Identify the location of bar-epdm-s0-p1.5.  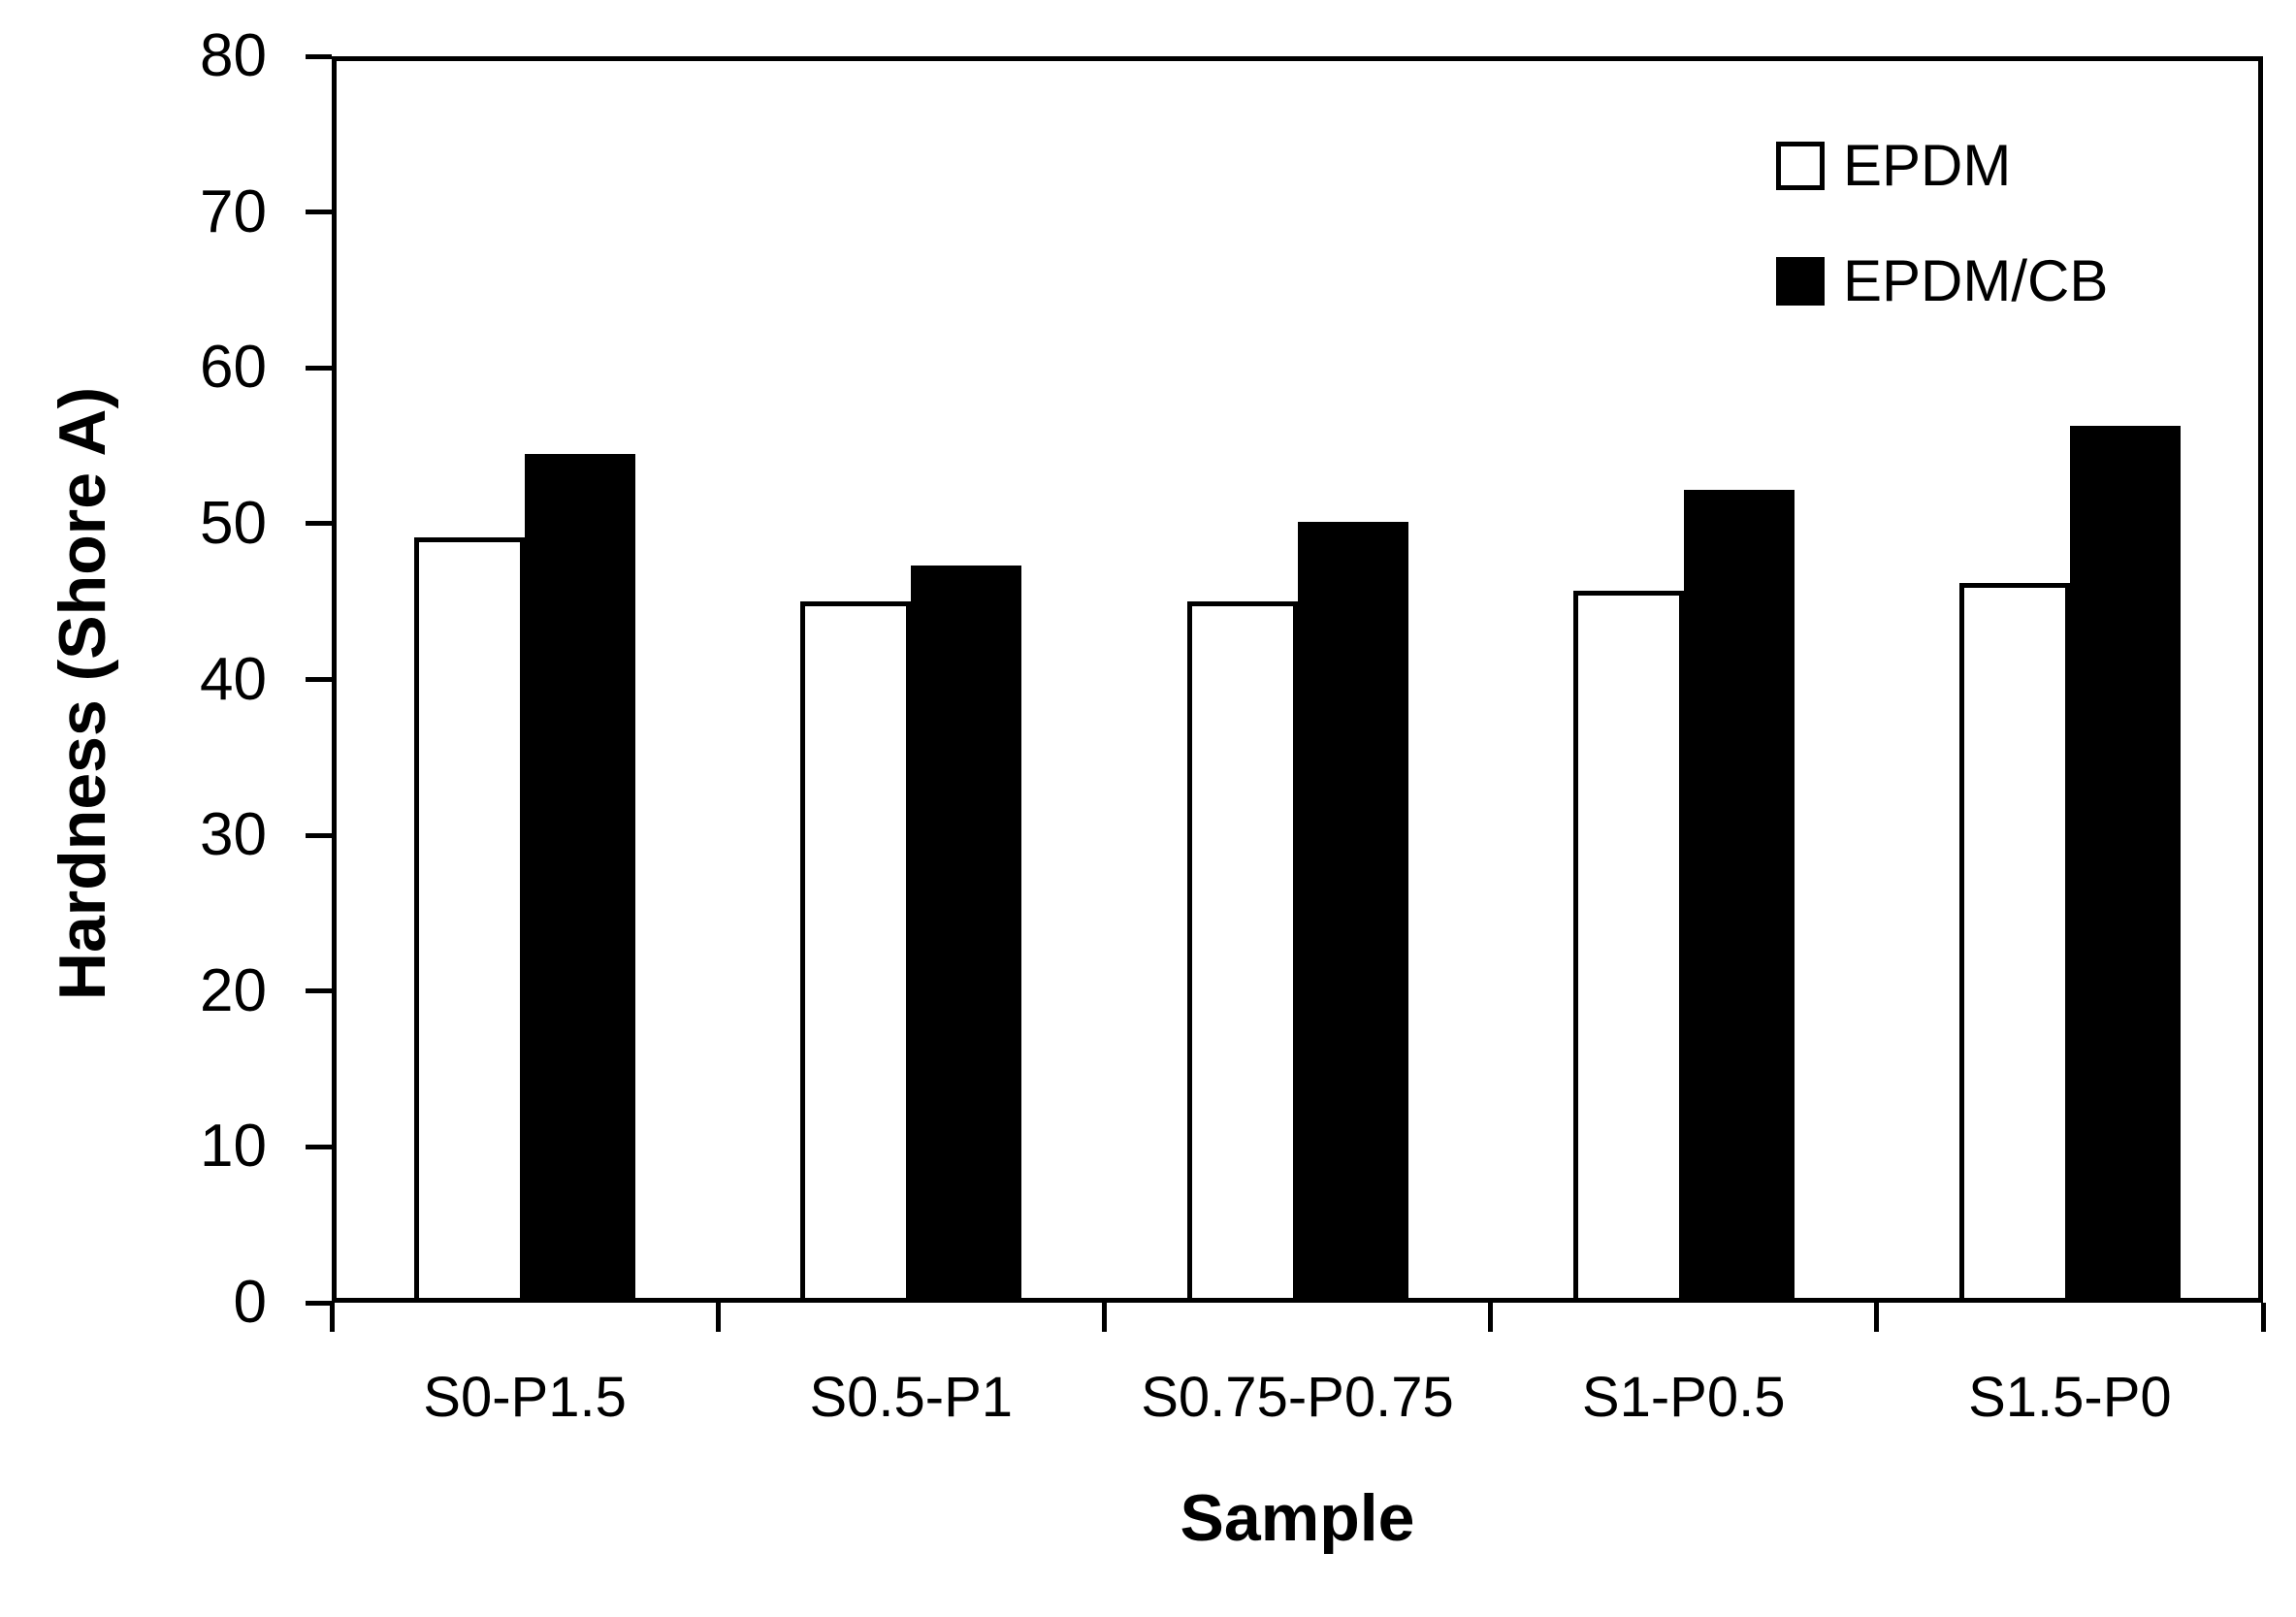
(470, 920).